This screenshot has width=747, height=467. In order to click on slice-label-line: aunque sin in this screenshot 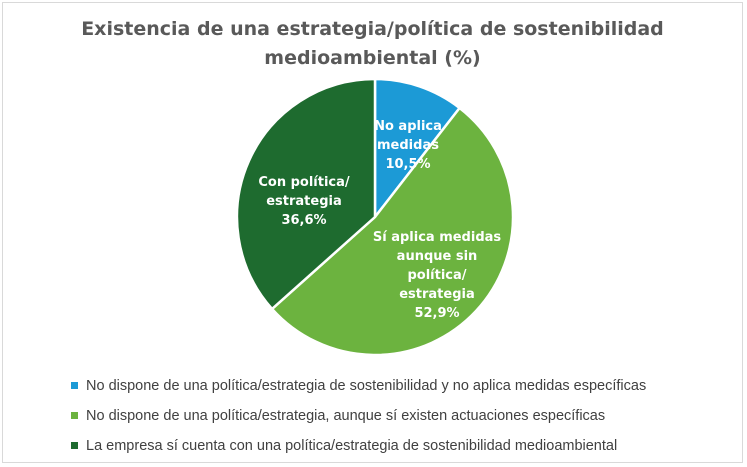, I will do `click(437, 256)`.